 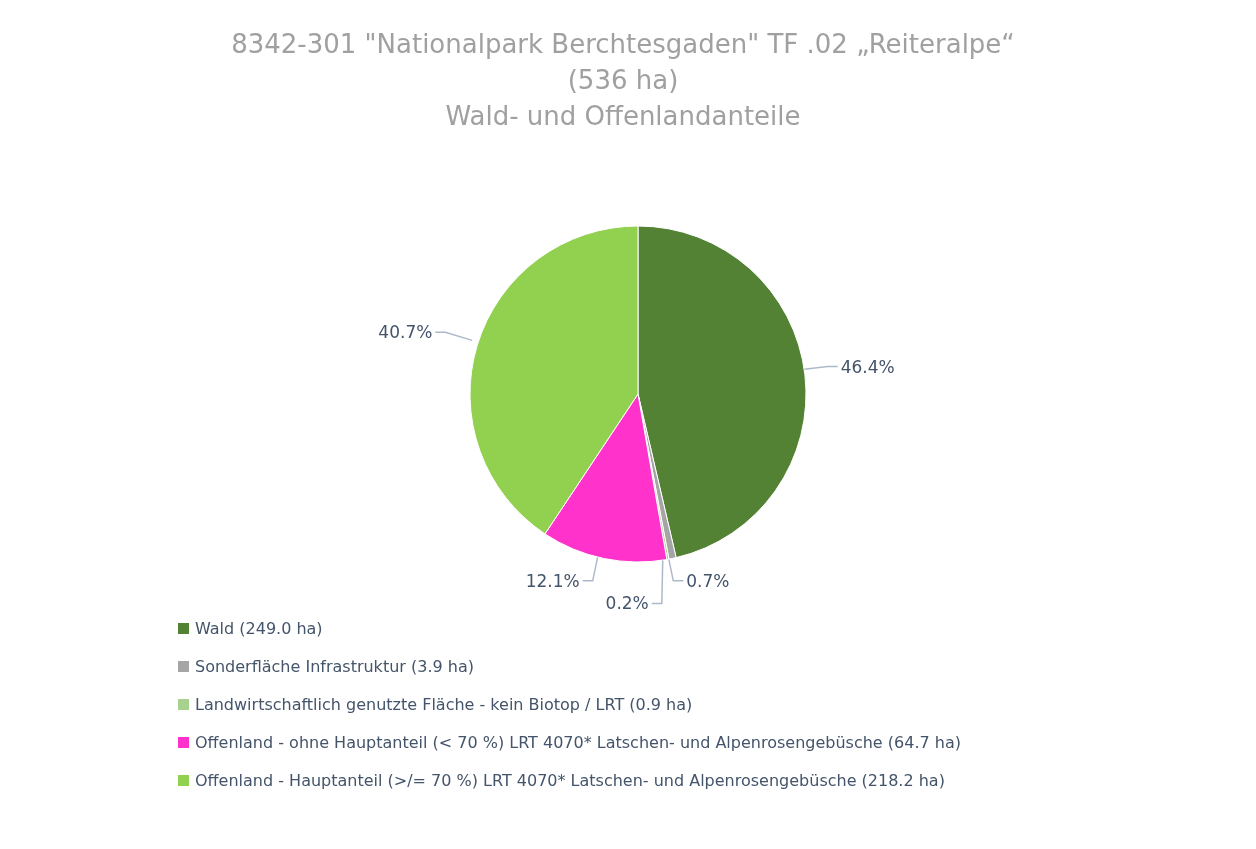 What do you see at coordinates (444, 704) in the screenshot?
I see `legend-label: Landwirtschaftlich genutzte Fläche - kein Biotop / LRT (0.9 ha)` at bounding box center [444, 704].